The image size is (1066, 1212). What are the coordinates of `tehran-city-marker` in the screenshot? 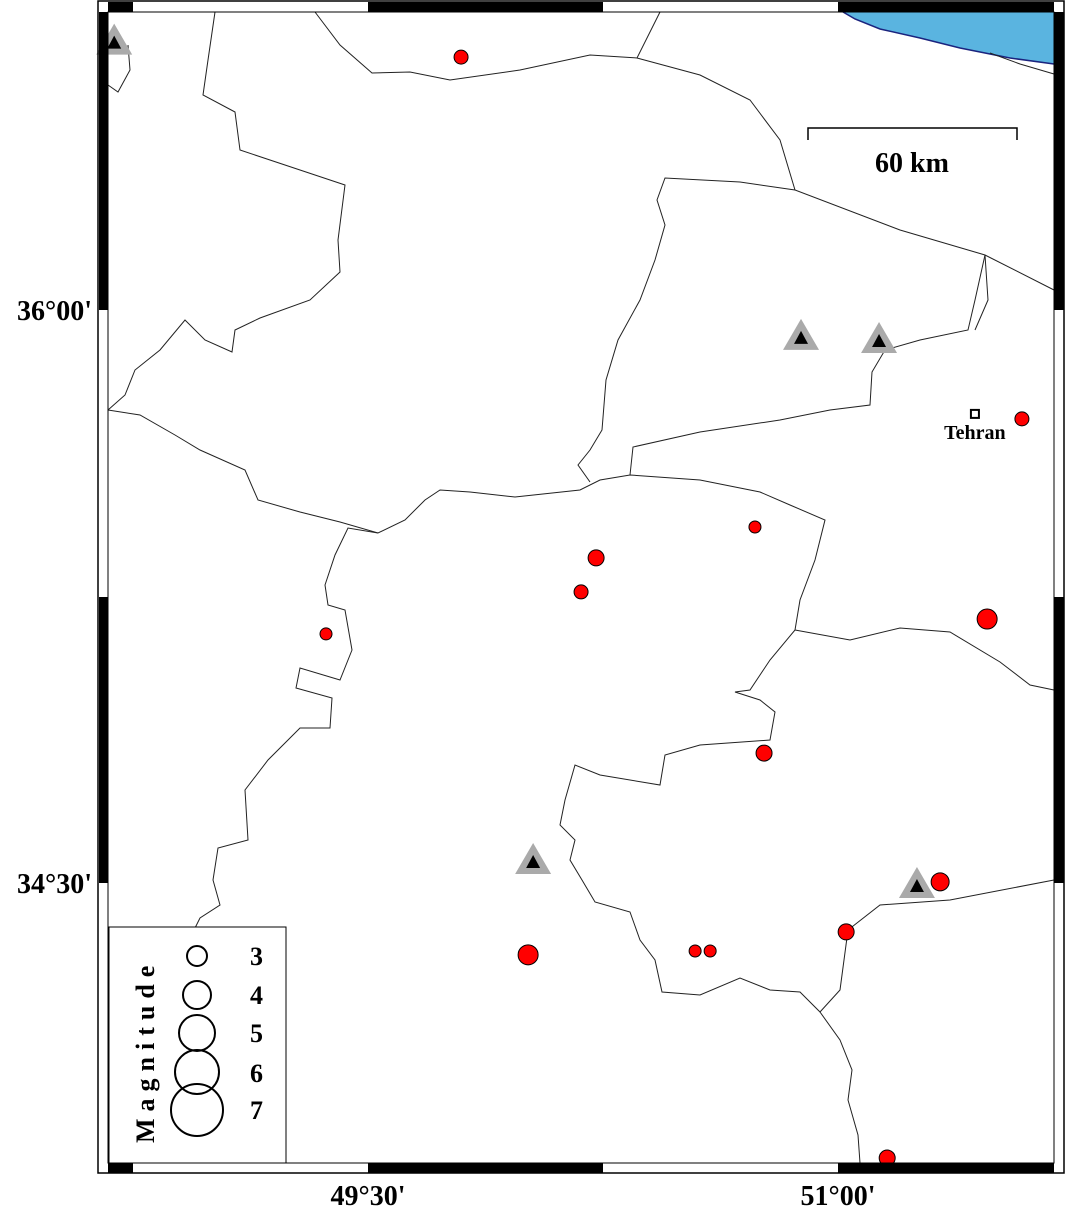 It's located at (974, 413).